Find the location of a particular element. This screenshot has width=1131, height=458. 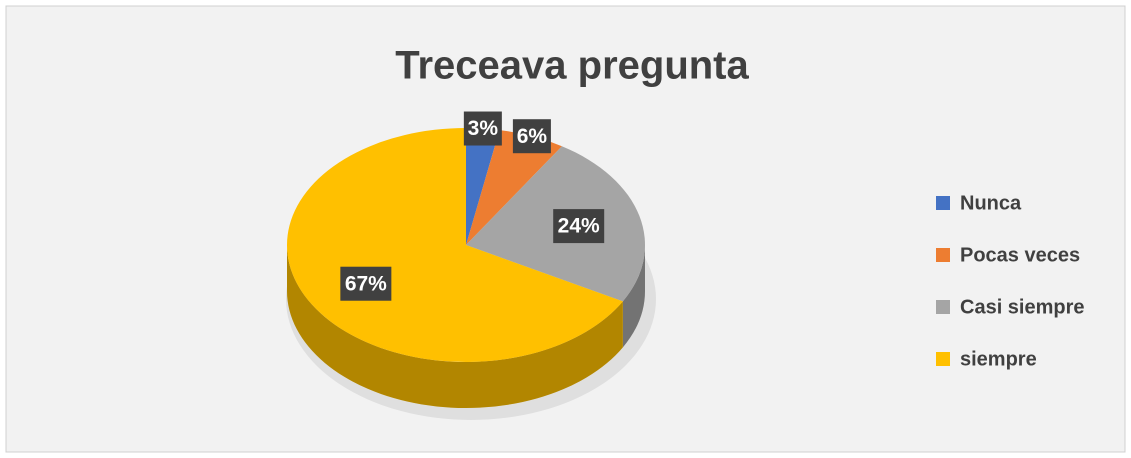

legend-label: Pocas veces is located at coordinates (1020, 255).